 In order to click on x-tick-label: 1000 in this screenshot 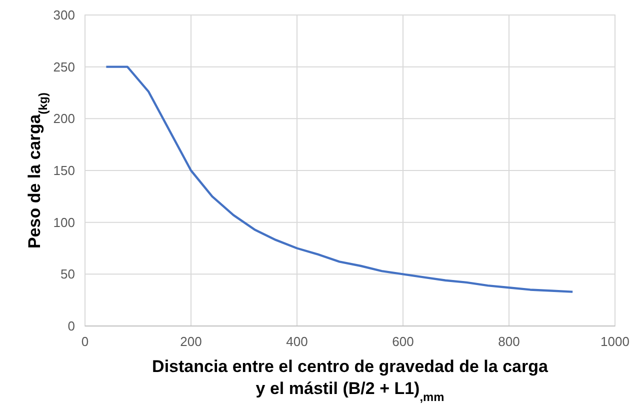, I will do `click(615, 341)`.